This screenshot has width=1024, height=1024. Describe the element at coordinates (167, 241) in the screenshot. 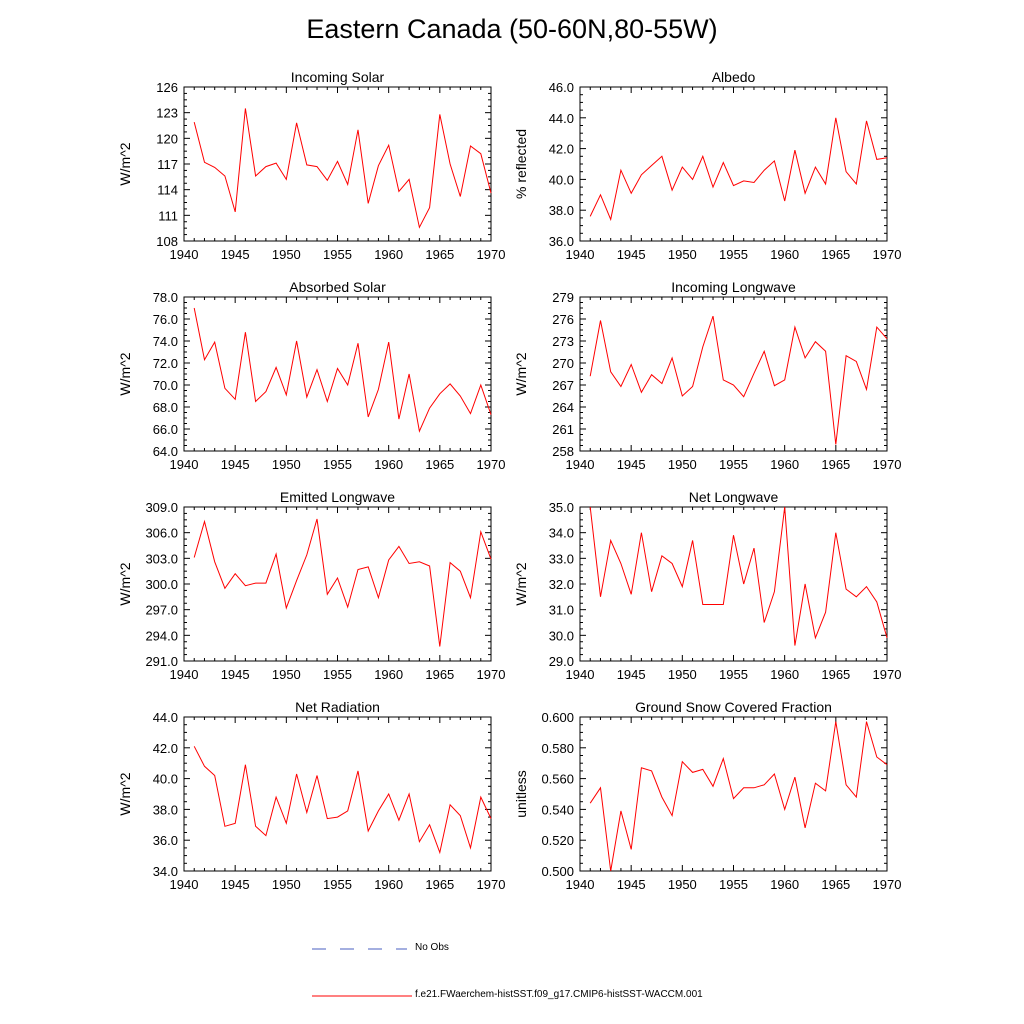

I see `y-tick-label: 108` at that location.